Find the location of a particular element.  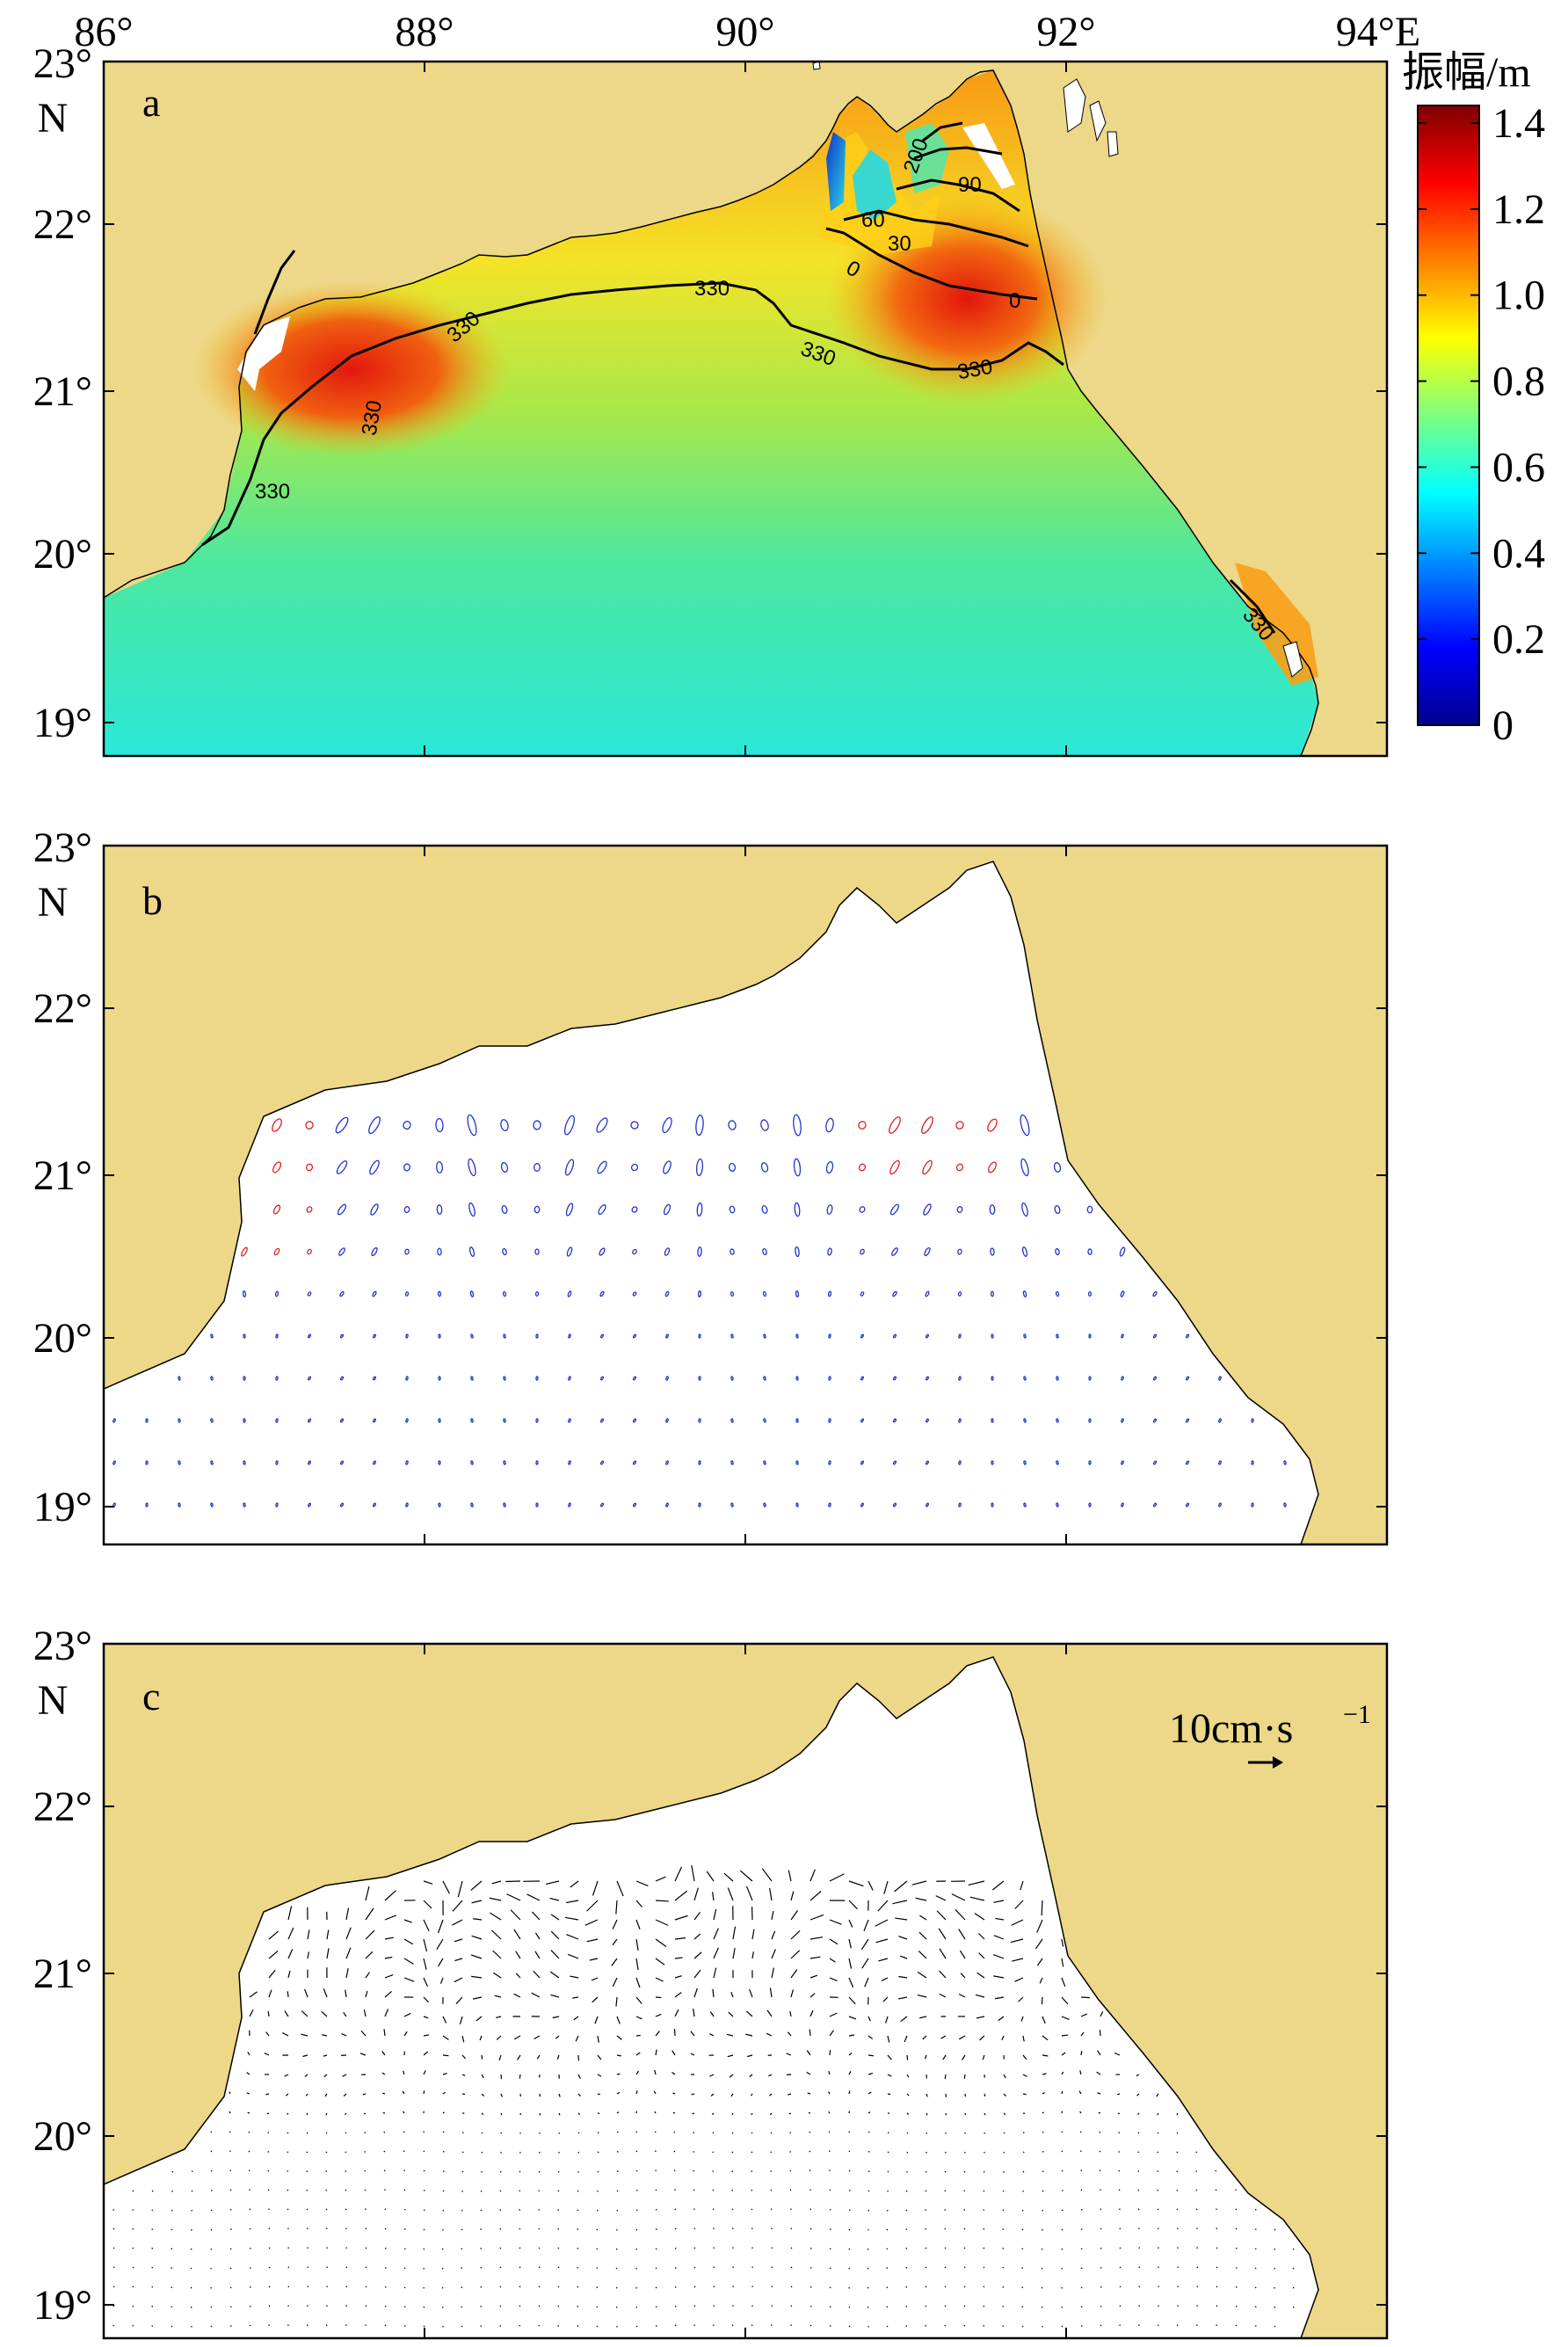

contour-label: 330 is located at coordinates (272, 492).